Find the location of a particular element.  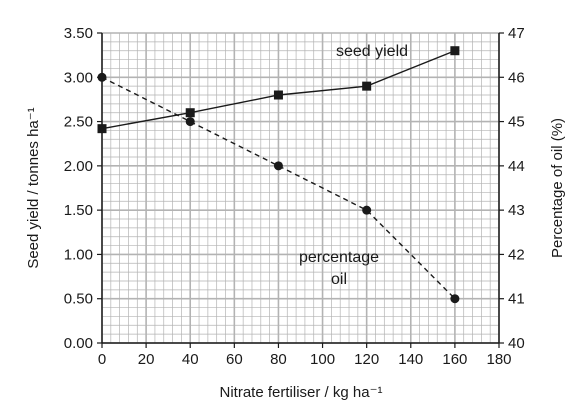

y-right-tick-label: 42 is located at coordinates (516, 254).